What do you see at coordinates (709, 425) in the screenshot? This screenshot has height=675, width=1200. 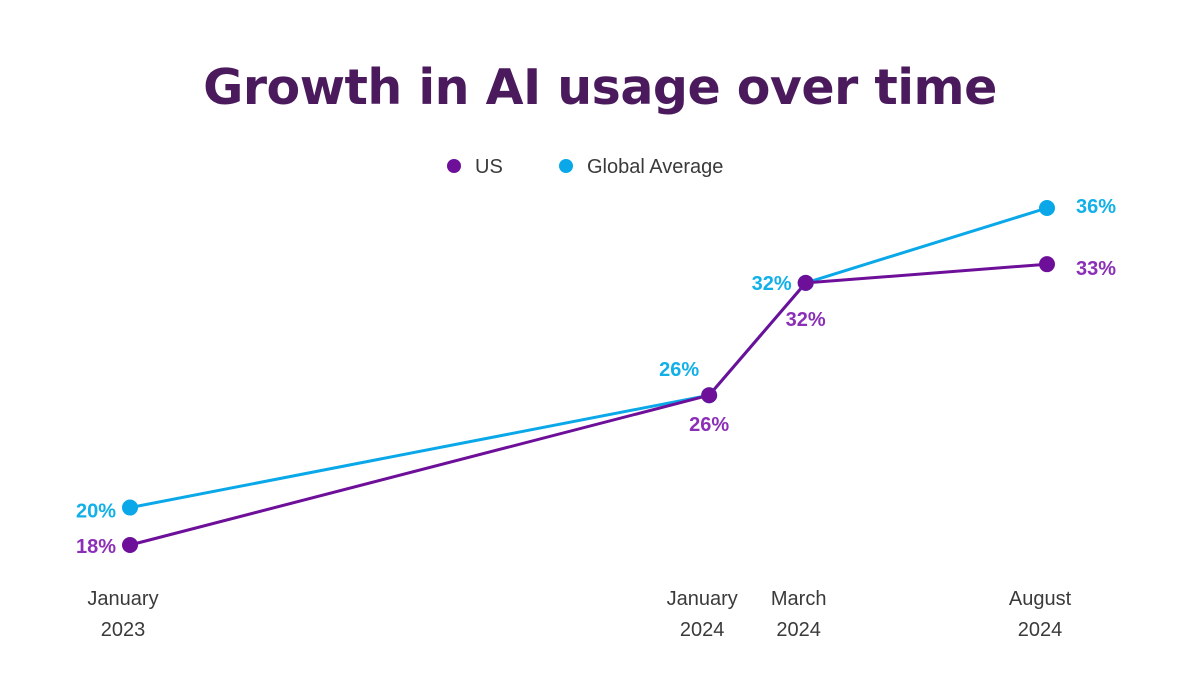 I see `data-label-us-1: 26%` at bounding box center [709, 425].